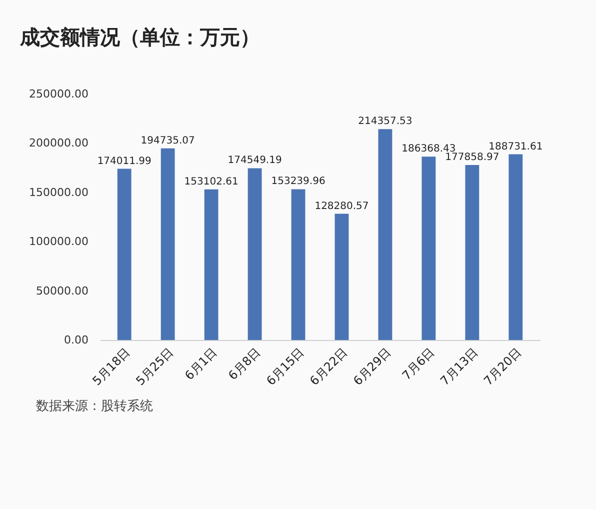  I want to click on data-label: 174549.19, so click(255, 160).